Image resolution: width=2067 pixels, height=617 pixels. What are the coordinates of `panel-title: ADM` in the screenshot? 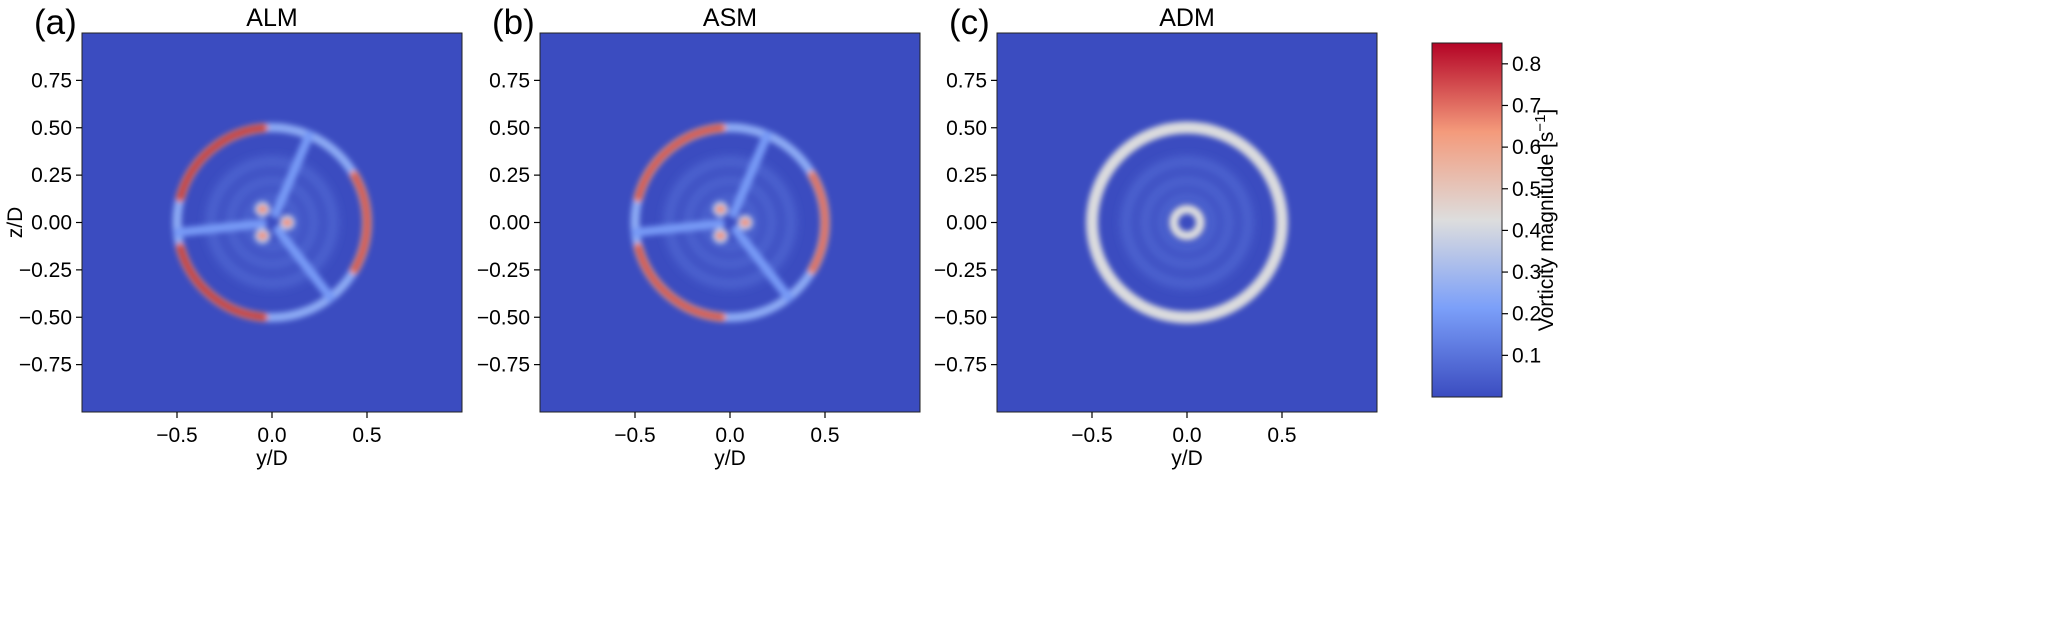 It's located at (1187, 18).